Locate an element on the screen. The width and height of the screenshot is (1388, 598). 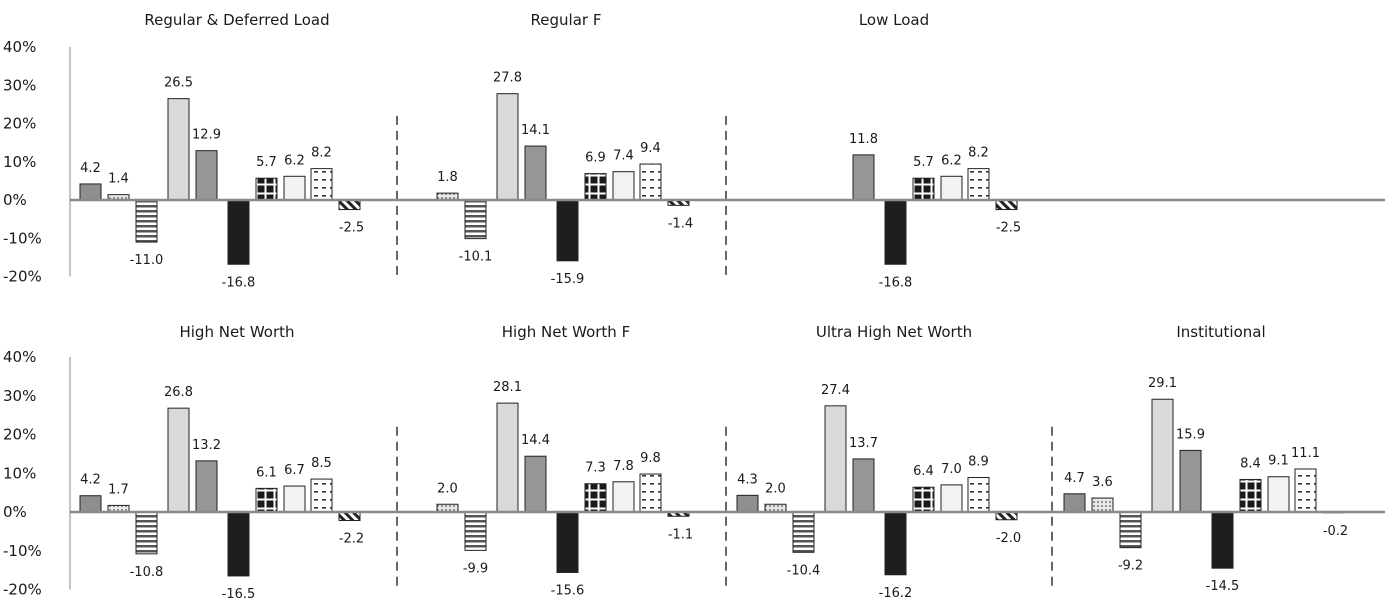
y-tick-label: 40% is located at coordinates (19, 47).